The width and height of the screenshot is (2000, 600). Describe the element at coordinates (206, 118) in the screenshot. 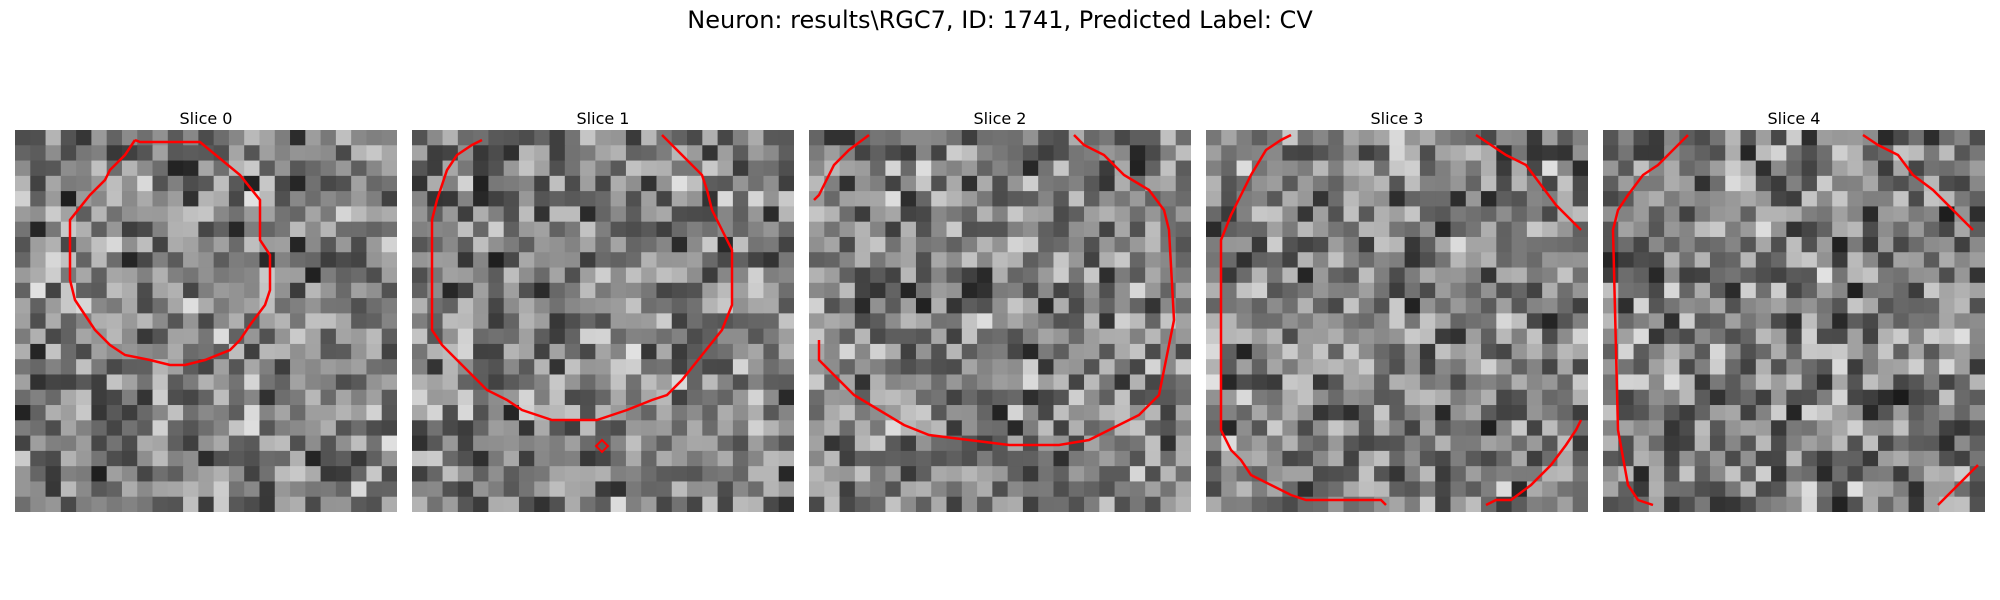

I see `slice-title-0: Slice 0` at that location.